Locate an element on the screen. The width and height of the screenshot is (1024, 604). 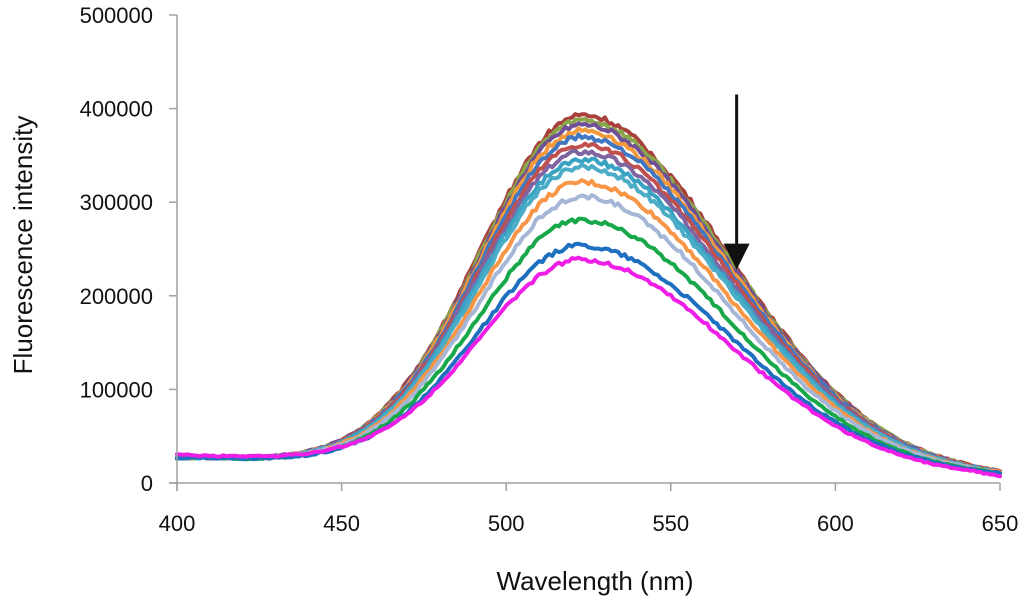
x-tick-label: 550 is located at coordinates (670, 523).